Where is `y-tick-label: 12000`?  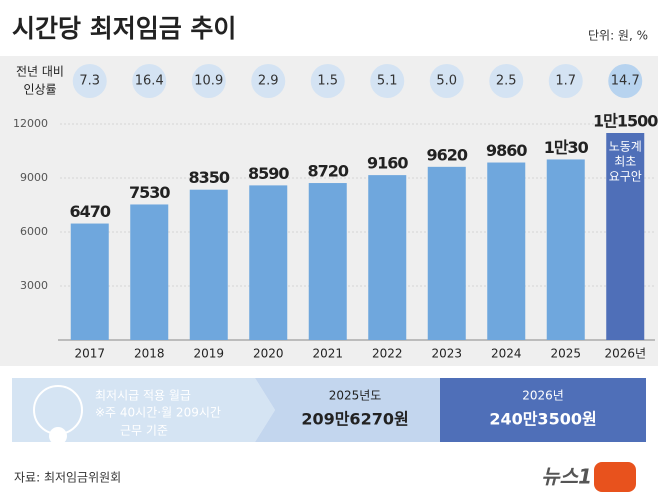
y-tick-label: 12000 is located at coordinates (30, 123).